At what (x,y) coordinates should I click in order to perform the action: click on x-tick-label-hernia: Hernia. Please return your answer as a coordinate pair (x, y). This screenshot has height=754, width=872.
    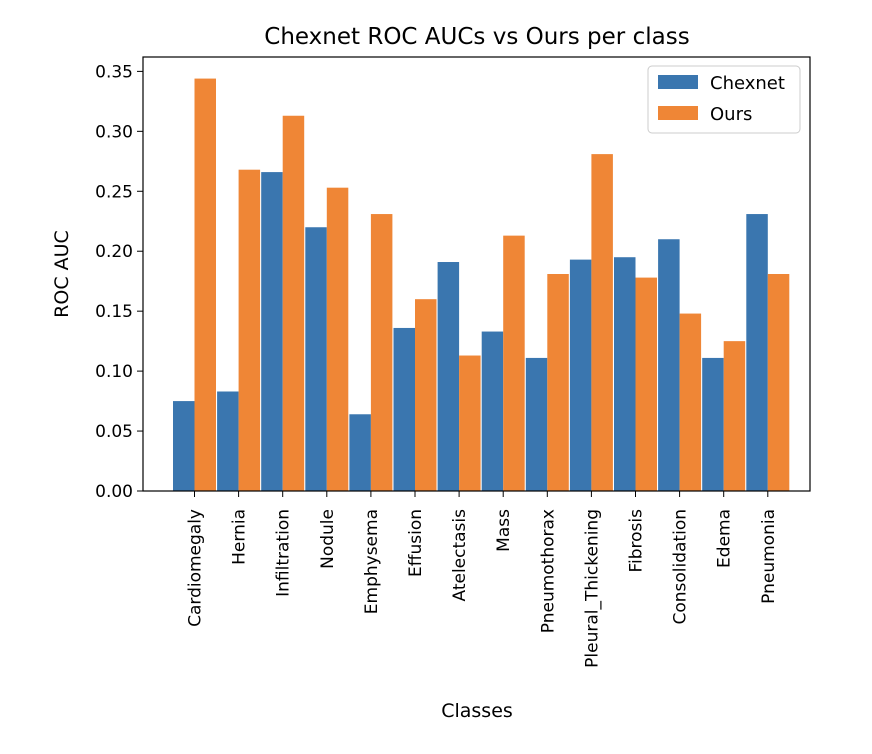
    Looking at the image, I should click on (240, 537).